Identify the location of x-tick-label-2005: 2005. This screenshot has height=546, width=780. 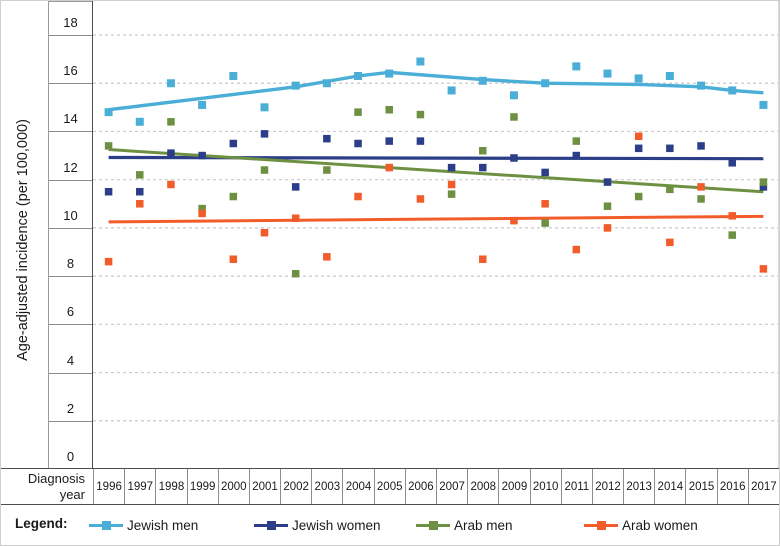
(389, 486).